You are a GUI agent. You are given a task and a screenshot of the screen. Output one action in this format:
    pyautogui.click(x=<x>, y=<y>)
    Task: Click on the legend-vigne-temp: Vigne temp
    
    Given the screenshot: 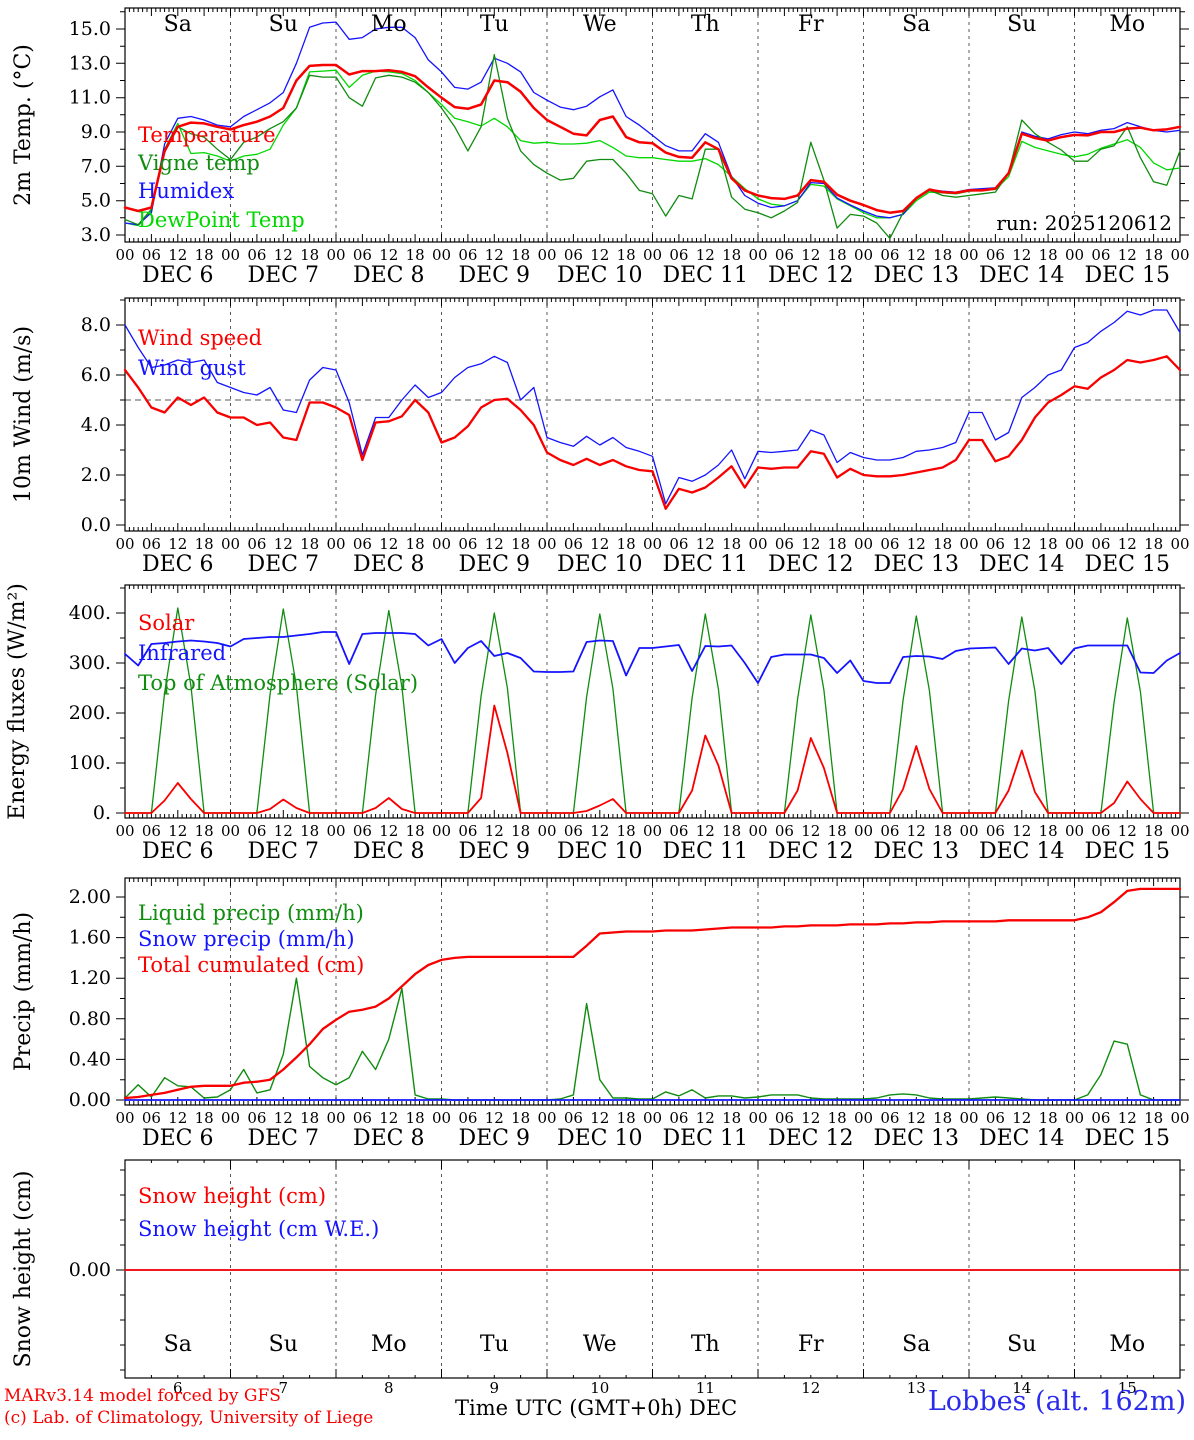 What is the action you would take?
    pyautogui.click(x=199, y=163)
    